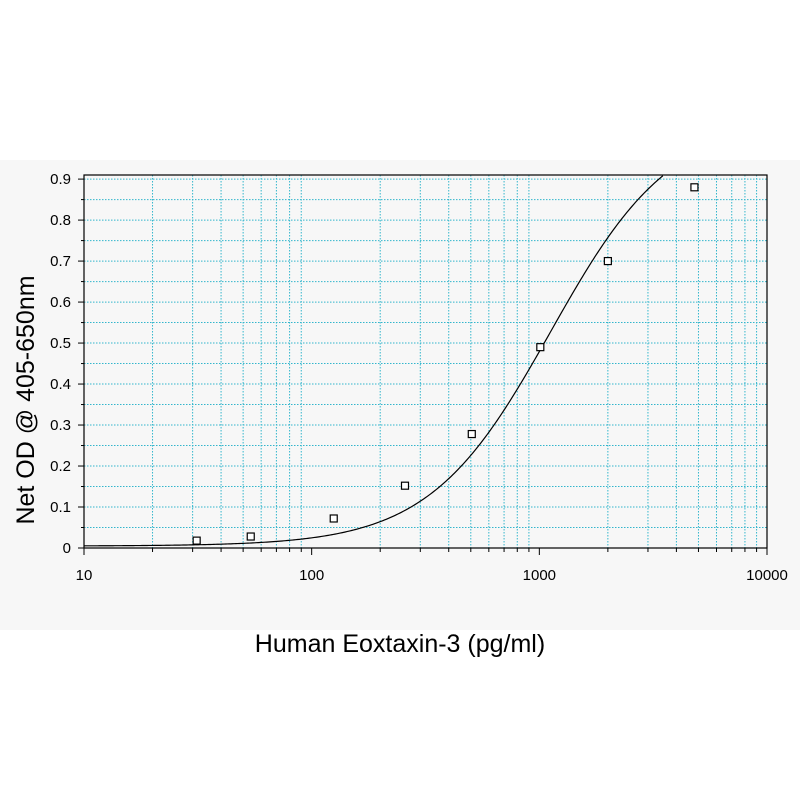  I want to click on x-tick-label: 1000, so click(539, 575).